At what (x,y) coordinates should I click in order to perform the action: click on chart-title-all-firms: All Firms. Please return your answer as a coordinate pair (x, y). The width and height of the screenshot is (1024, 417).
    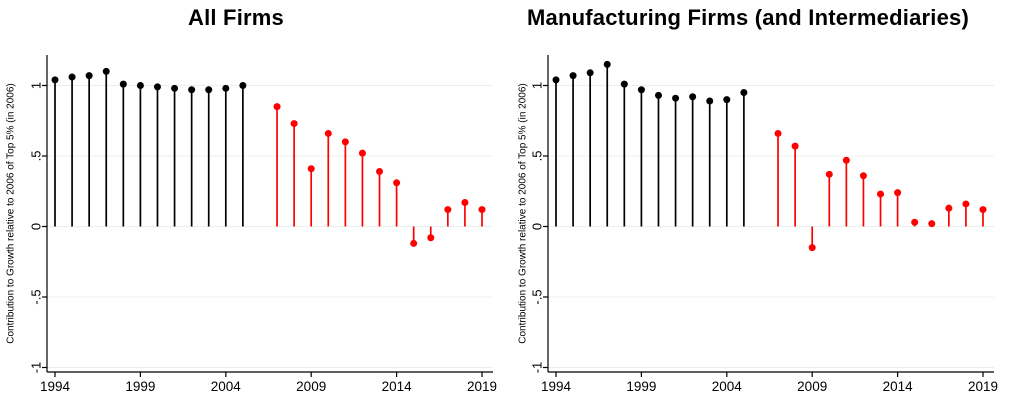
    Looking at the image, I should click on (236, 17).